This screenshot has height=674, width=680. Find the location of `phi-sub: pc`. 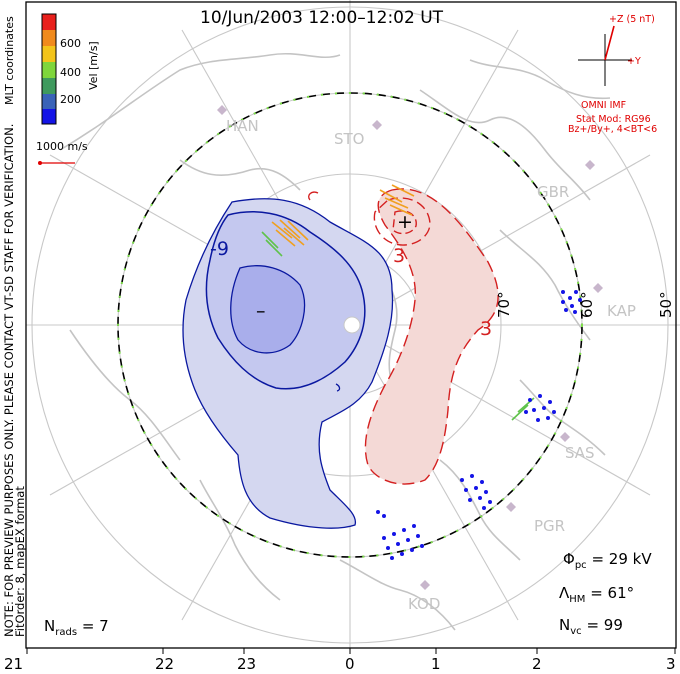

phi-sub: pc is located at coordinates (580, 565).